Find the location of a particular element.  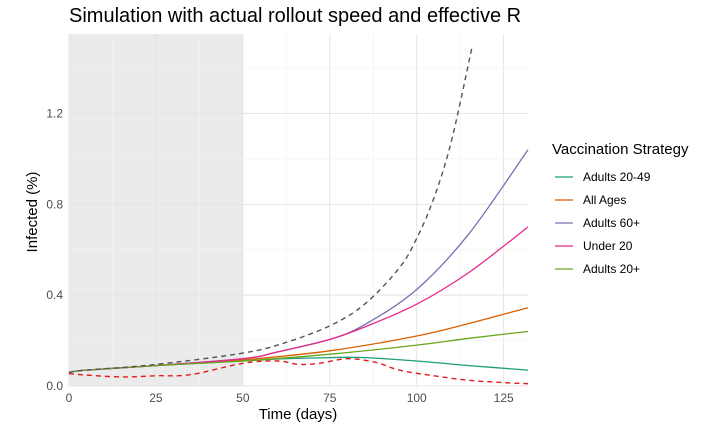

legend-label: Adults 20+ is located at coordinates (611, 269).